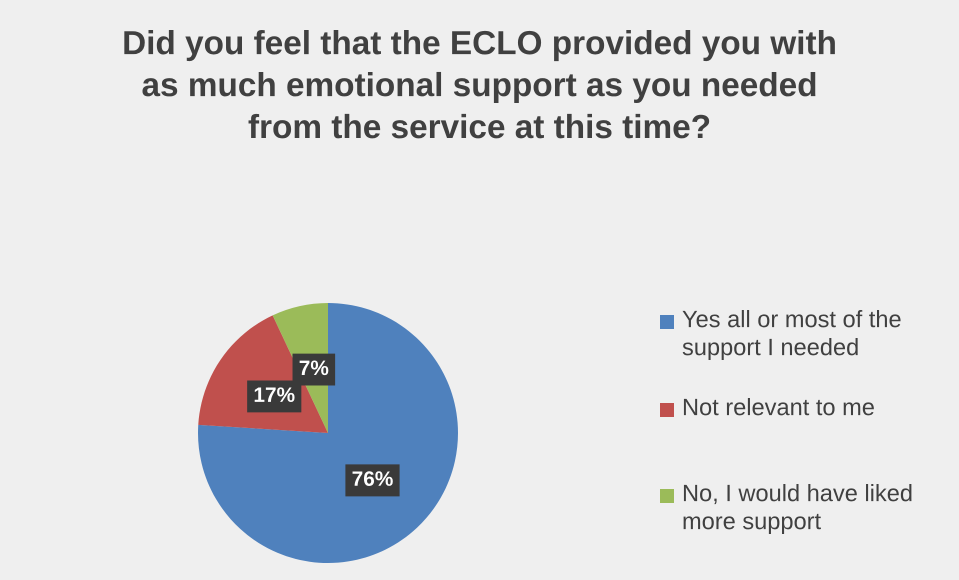 The image size is (959, 580). I want to click on pie-slice, so click(328, 433).